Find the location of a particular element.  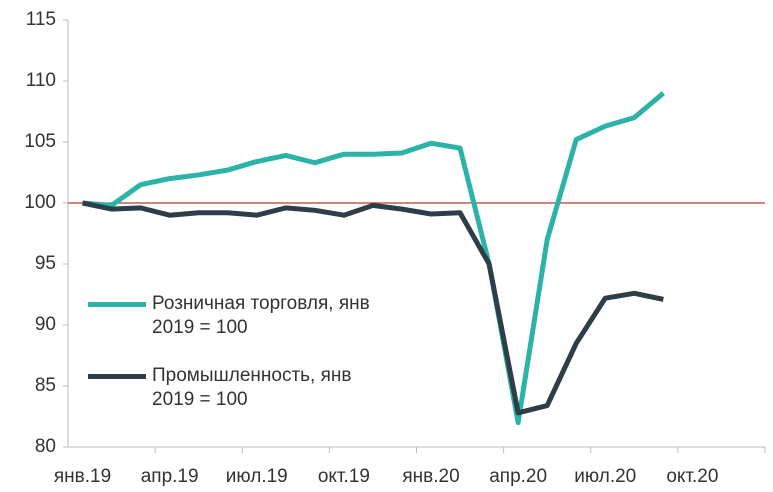

x-tick-label: янв.20 is located at coordinates (430, 476).